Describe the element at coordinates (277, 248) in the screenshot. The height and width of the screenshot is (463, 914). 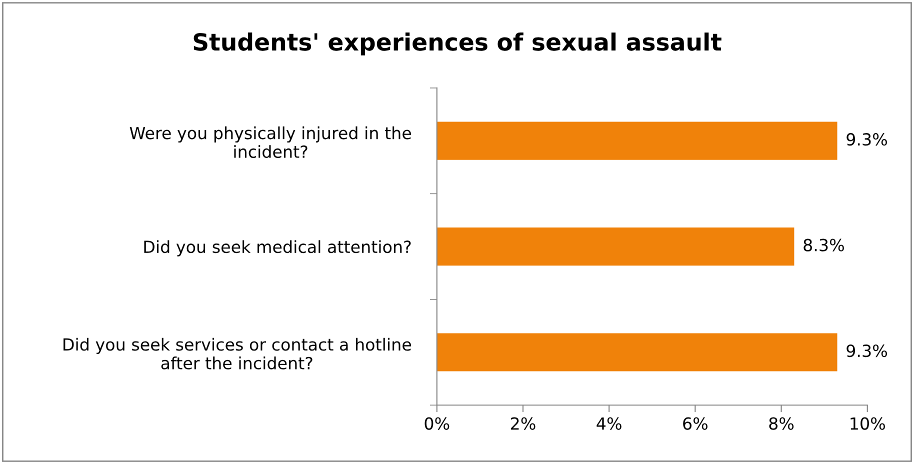
I see `y-tick-label: Did you seek medical attention?` at that location.